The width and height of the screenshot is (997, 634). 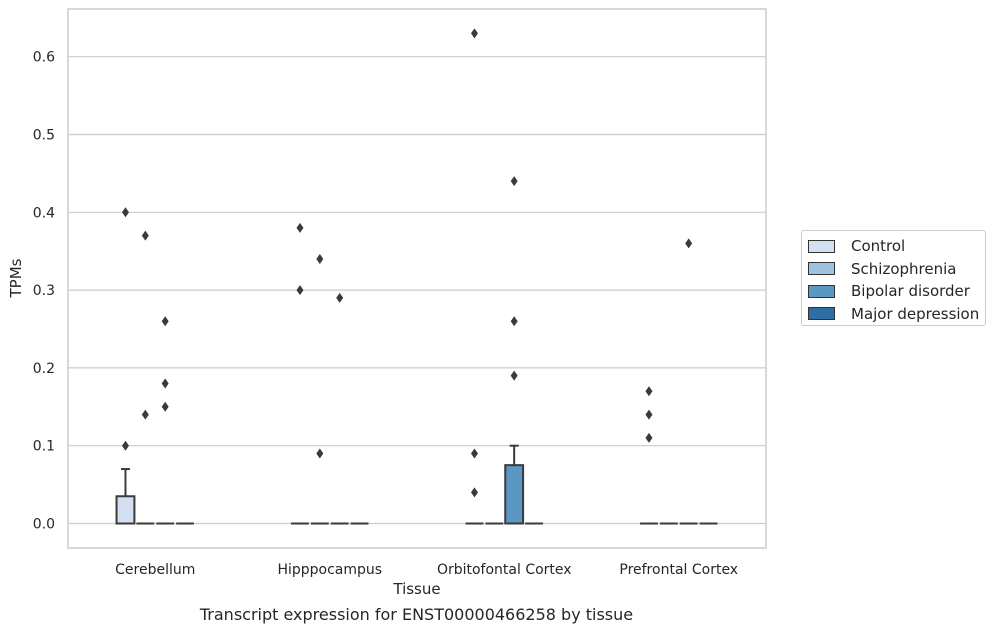 I want to click on y-tick-label: 0.4, so click(x=44, y=213).